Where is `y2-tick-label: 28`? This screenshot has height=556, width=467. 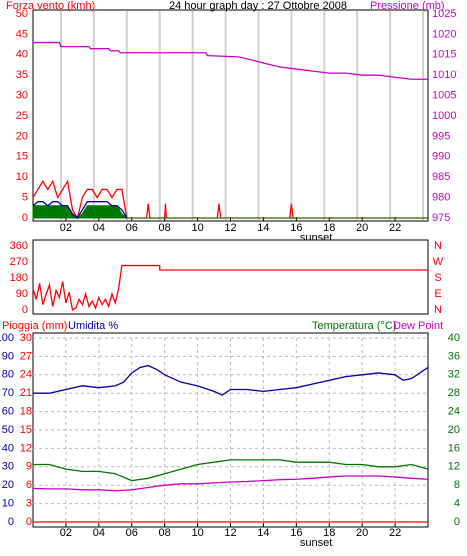 y2-tick-label: 28 is located at coordinates (454, 393).